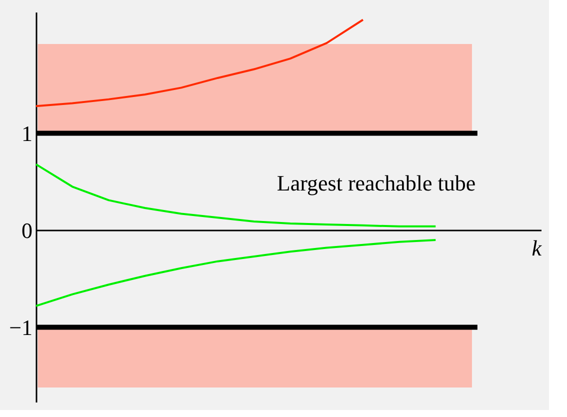 The height and width of the screenshot is (417, 567). What do you see at coordinates (27, 230) in the screenshot?
I see `y-tick-label: 0` at bounding box center [27, 230].